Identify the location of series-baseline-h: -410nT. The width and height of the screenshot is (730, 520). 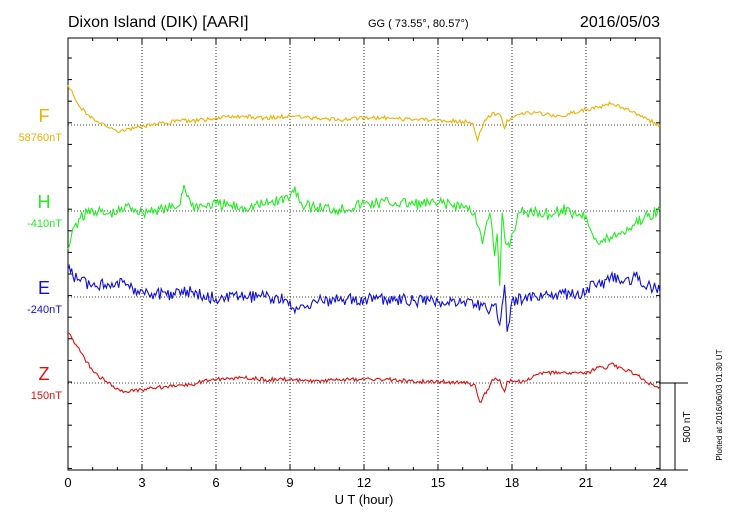
(44, 224).